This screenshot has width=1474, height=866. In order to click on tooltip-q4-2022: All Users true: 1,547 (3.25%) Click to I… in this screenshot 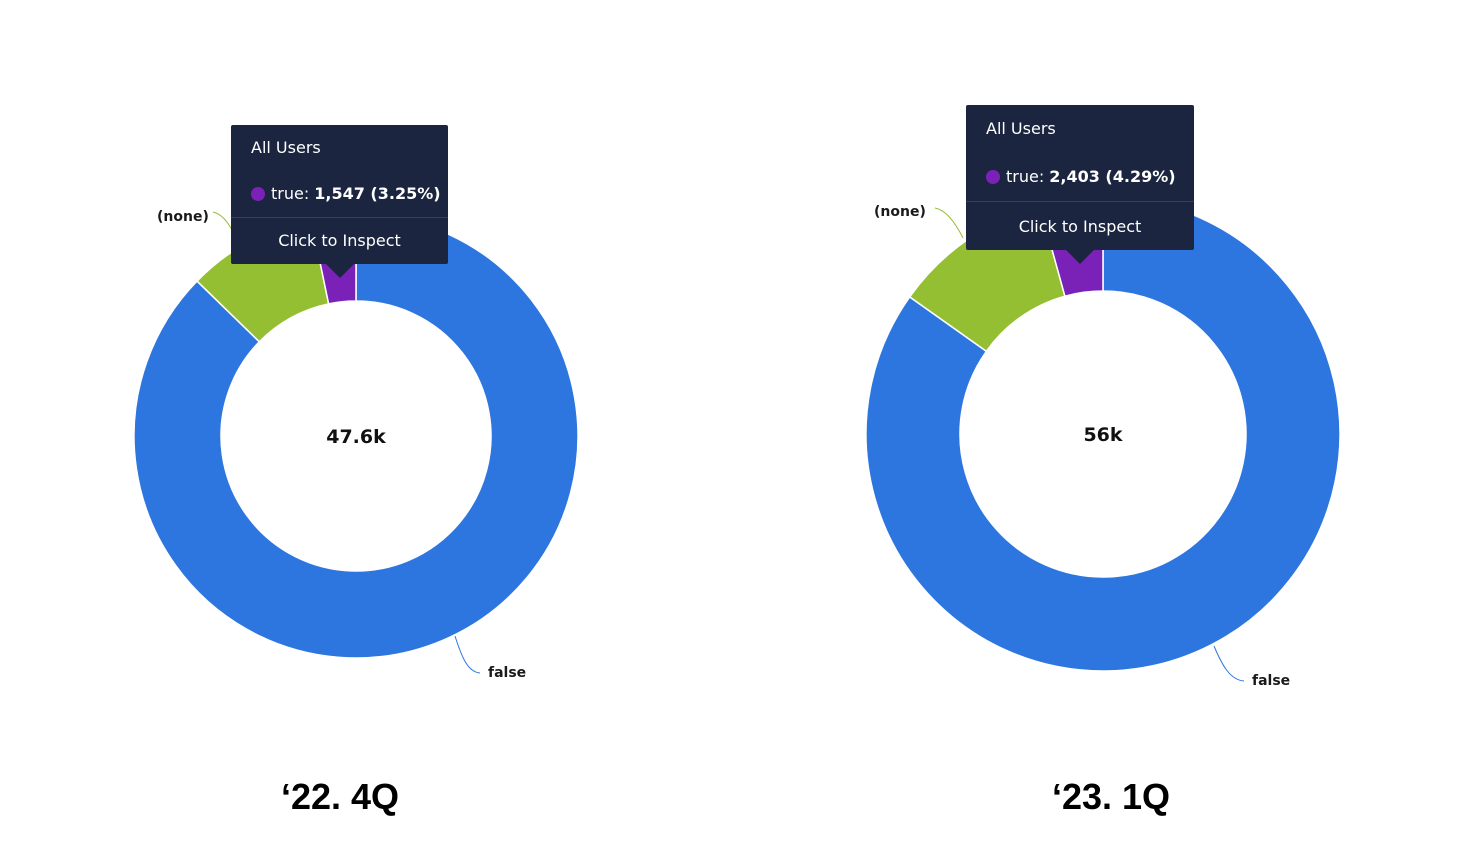, I will do `click(339, 201)`.